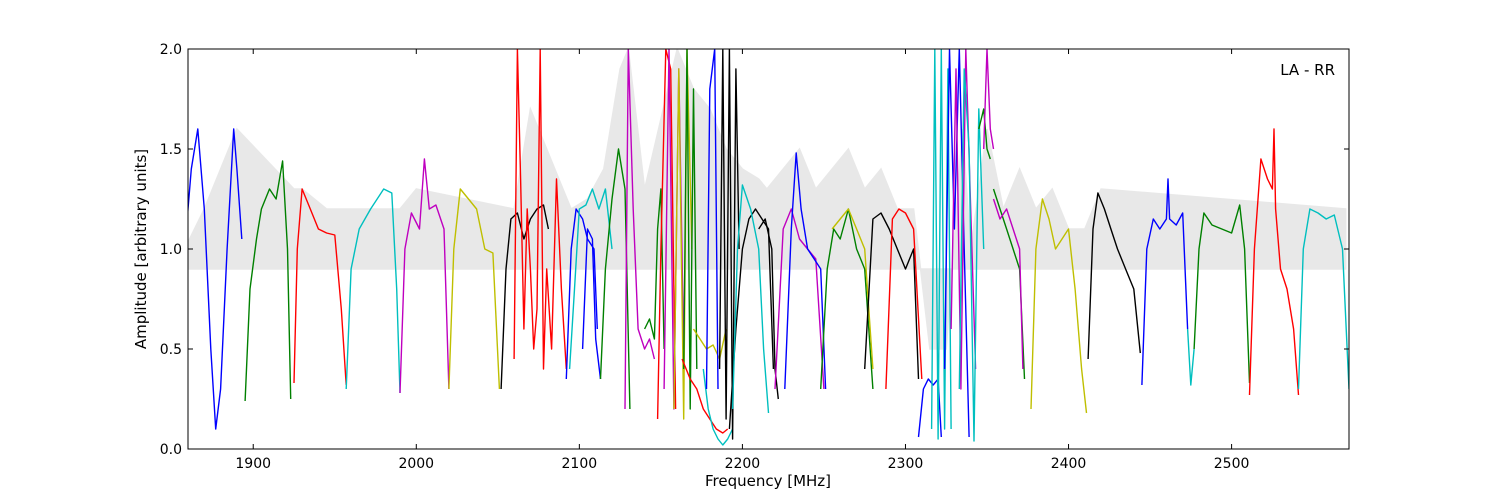 Image resolution: width=1500 pixels, height=500 pixels. What do you see at coordinates (253, 464) in the screenshot?
I see `x-tick-label: 1900` at bounding box center [253, 464].